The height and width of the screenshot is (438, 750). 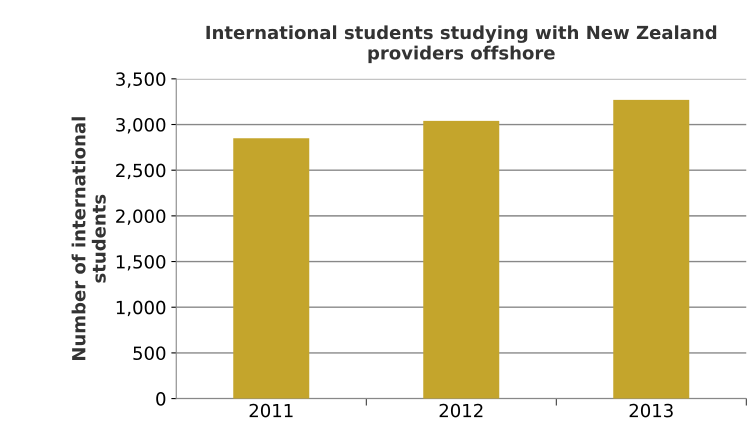 I want to click on y-tick-label: 0, so click(x=161, y=399).